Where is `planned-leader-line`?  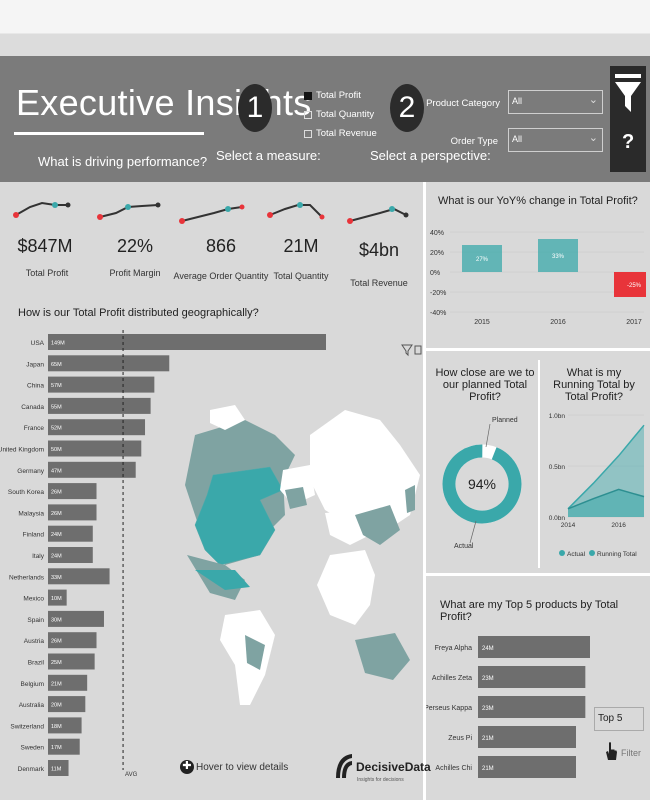
planned-leader-line is located at coordinates (488, 435).